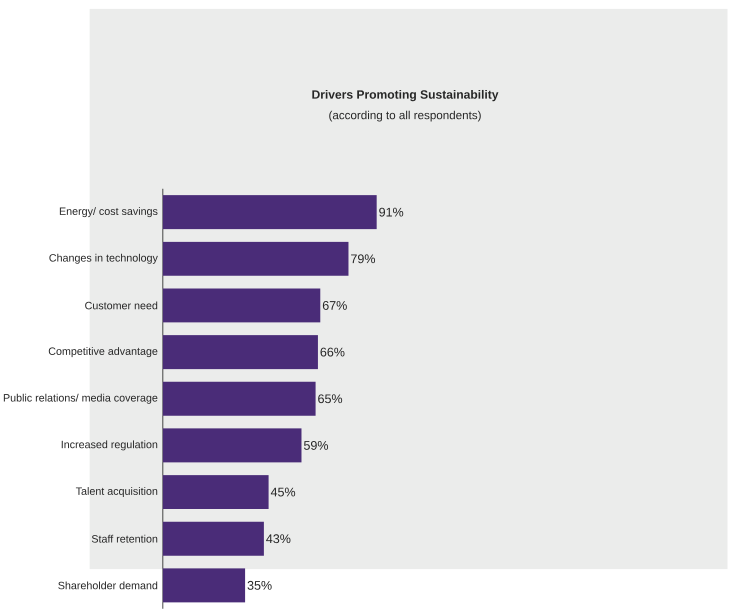 The height and width of the screenshot is (609, 732). What do you see at coordinates (405, 96) in the screenshot?
I see `text: Drivers Promoting Sustainability` at bounding box center [405, 96].